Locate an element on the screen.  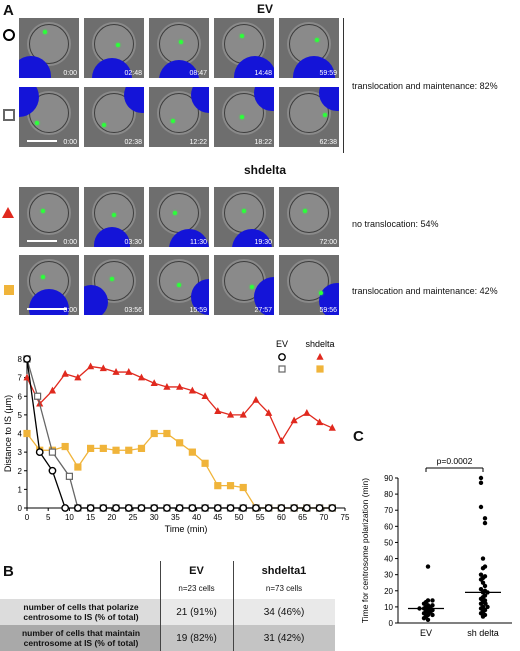
row2-sh: 31 (42%) is located at coordinates (284, 638).